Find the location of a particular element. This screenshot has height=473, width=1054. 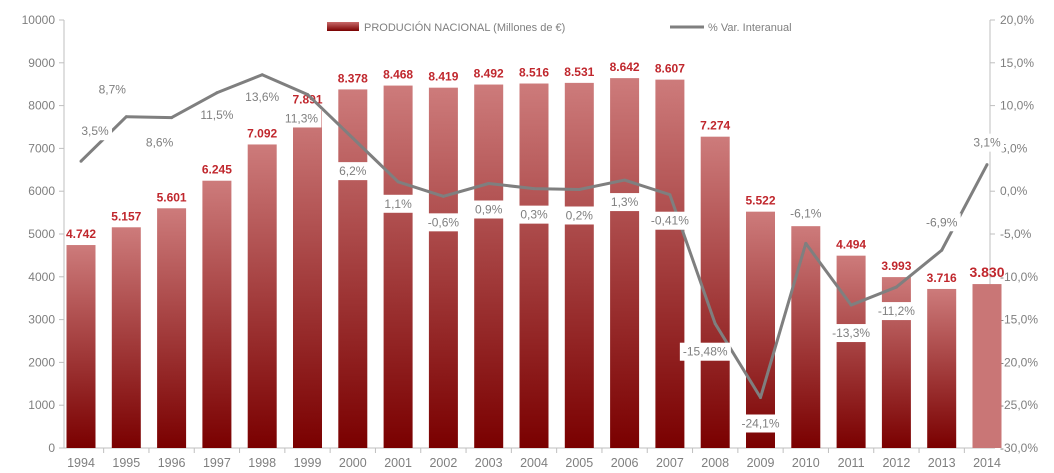

bar-1996 is located at coordinates (172, 328).